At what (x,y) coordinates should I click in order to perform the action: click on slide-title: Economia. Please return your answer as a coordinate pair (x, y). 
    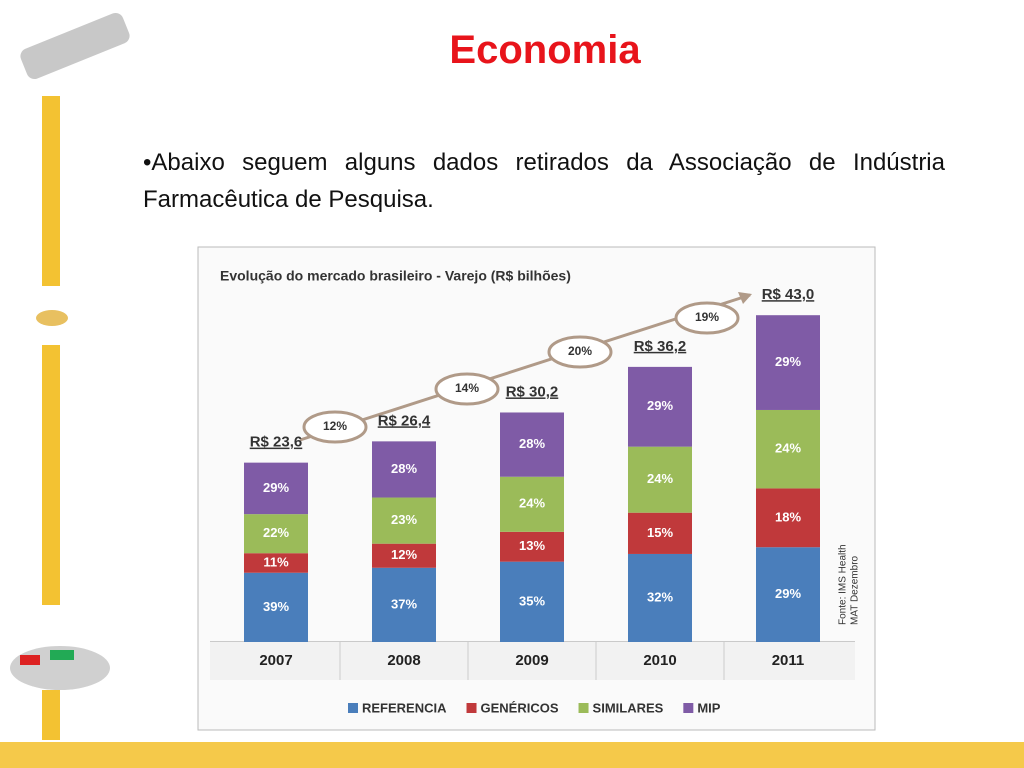
    Looking at the image, I should click on (545, 50).